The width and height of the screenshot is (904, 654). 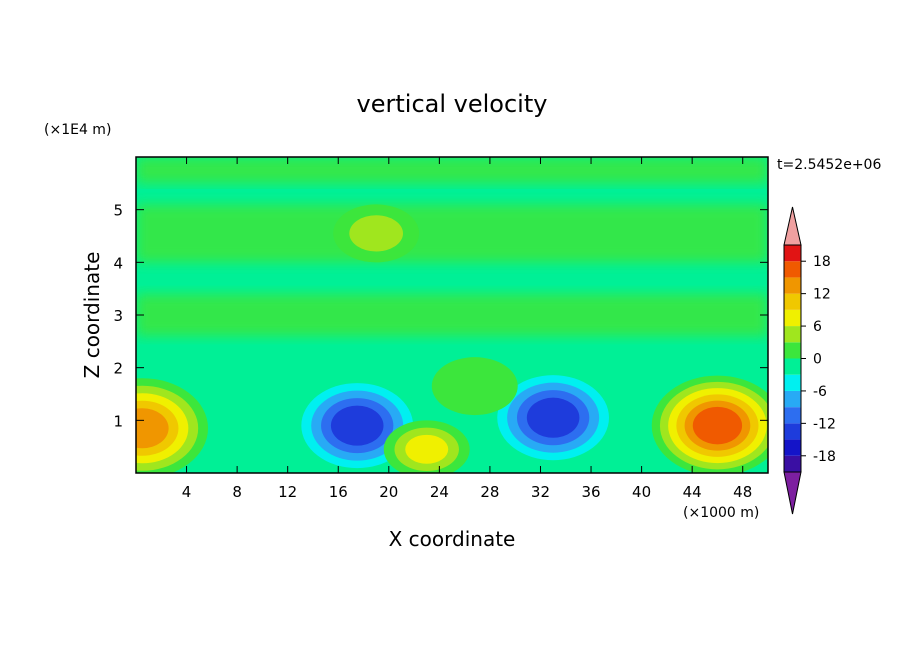 I want to click on x-tick-label: 4, so click(x=187, y=492).